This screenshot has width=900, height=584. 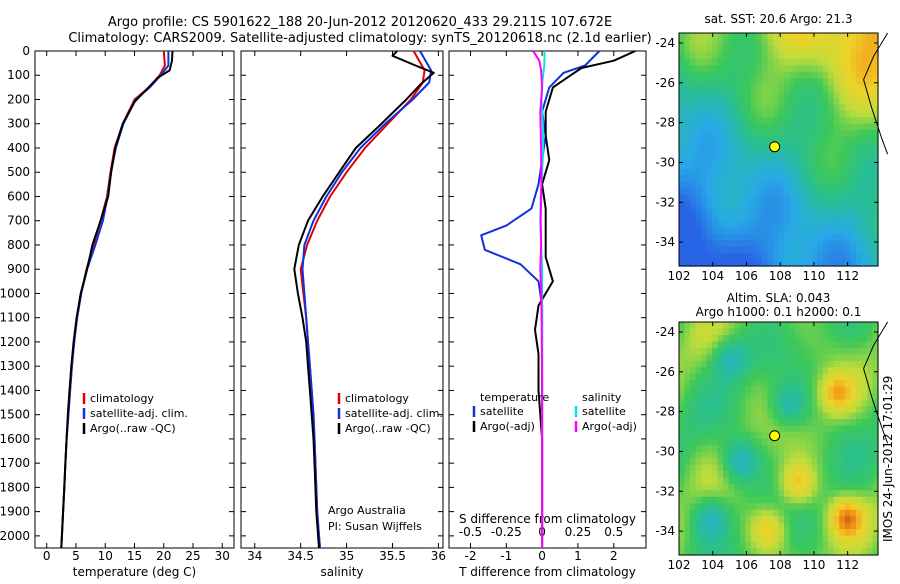 What do you see at coordinates (134, 556) in the screenshot?
I see `x-tick-label: 15` at bounding box center [134, 556].